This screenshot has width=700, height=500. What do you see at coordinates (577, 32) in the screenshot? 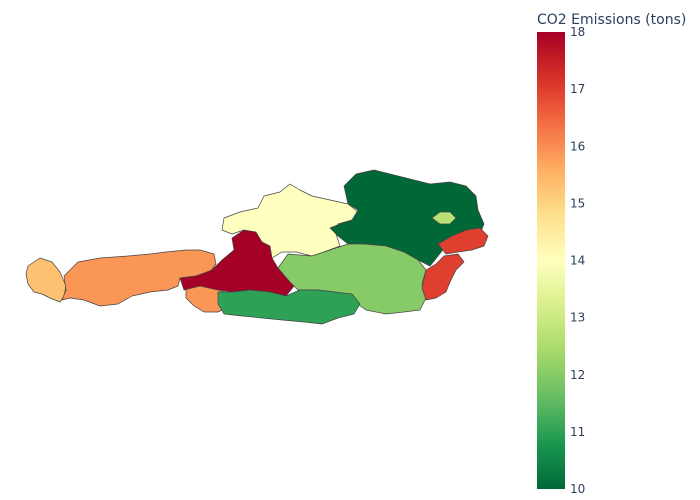
I see `colorbar-tick-label: 18` at bounding box center [577, 32].